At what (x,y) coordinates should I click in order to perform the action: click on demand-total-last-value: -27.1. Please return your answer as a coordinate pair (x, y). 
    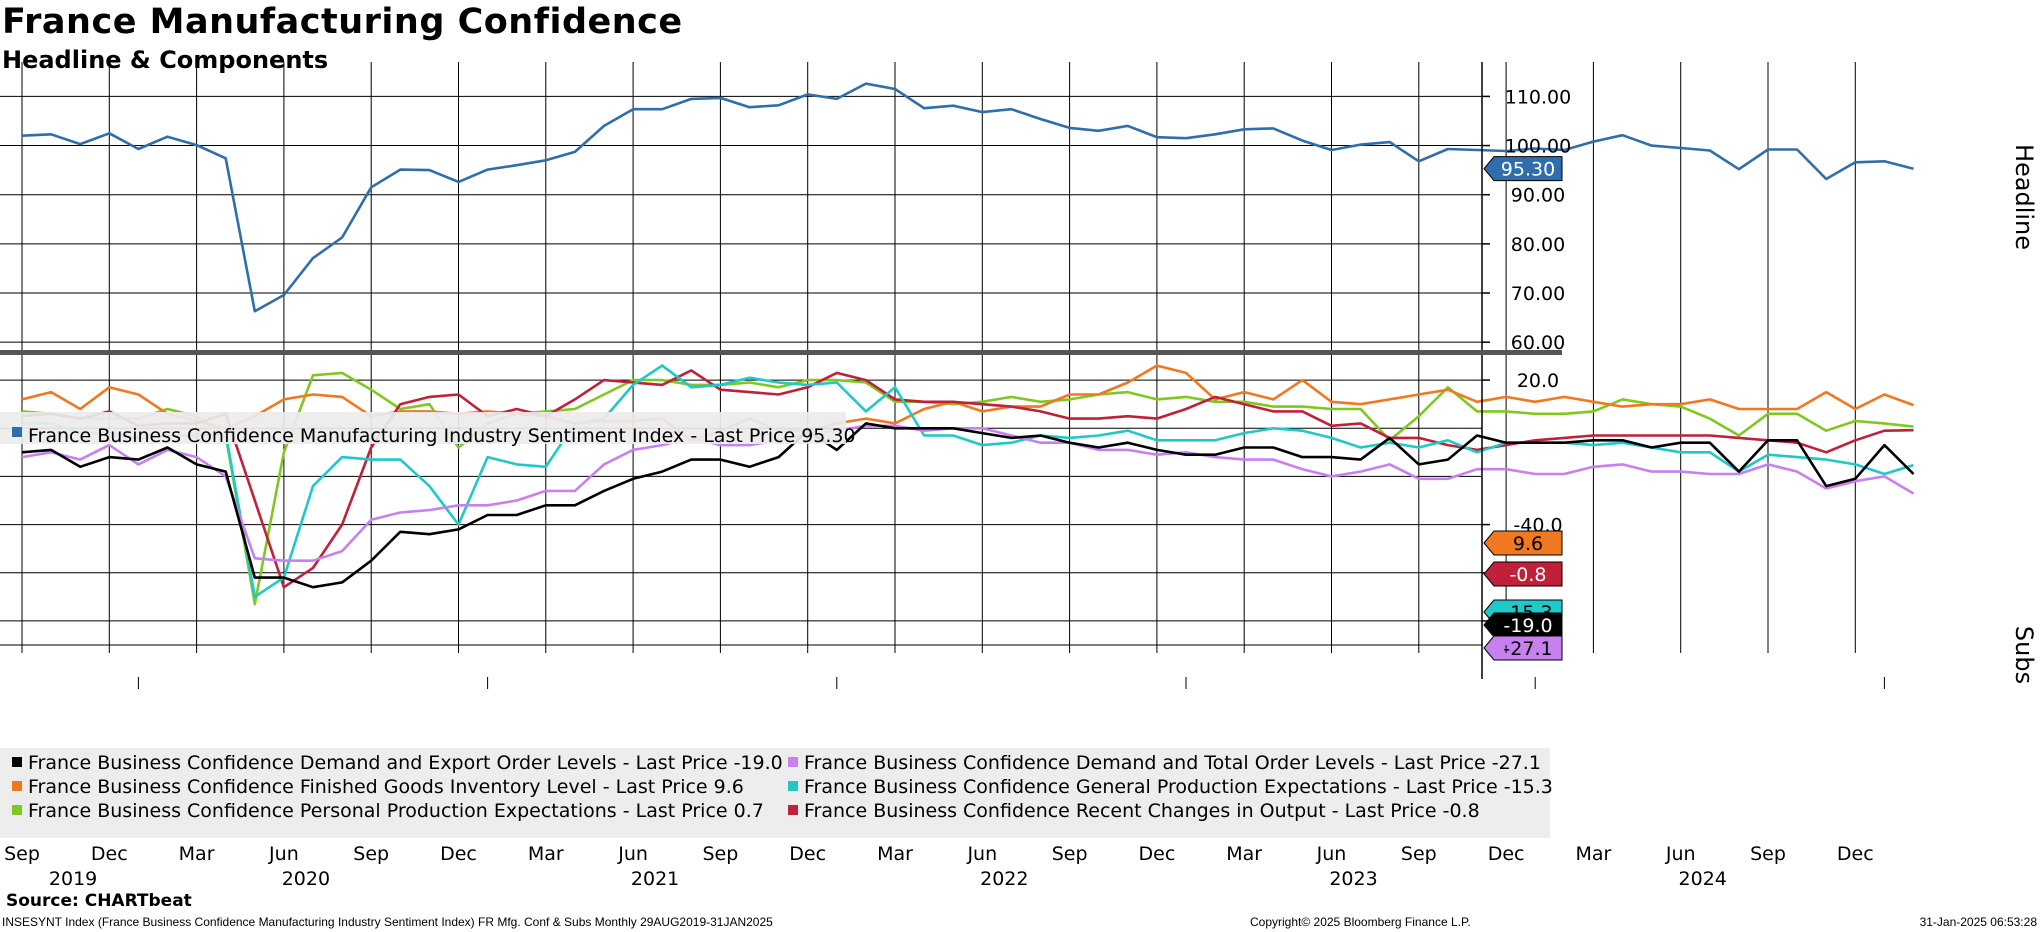
    Looking at the image, I should click on (1523, 648).